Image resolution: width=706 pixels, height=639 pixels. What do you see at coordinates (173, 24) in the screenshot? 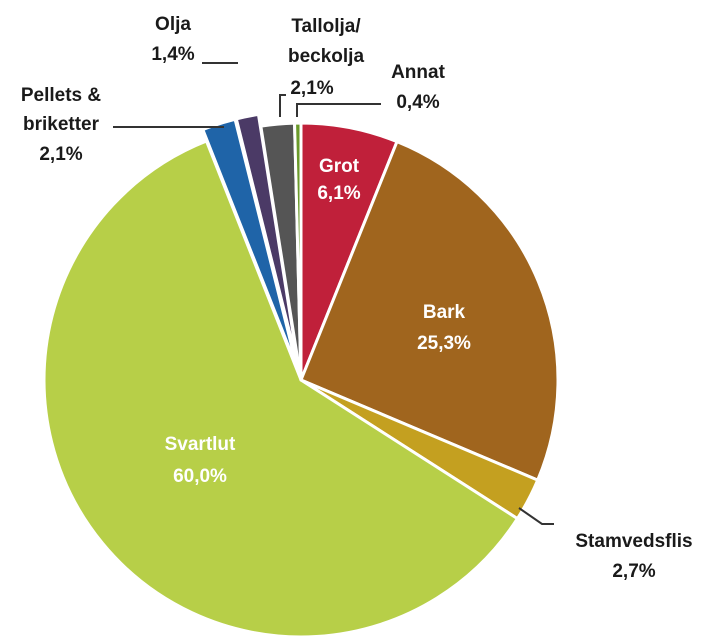
I see `label-olja-name: Olja` at bounding box center [173, 24].